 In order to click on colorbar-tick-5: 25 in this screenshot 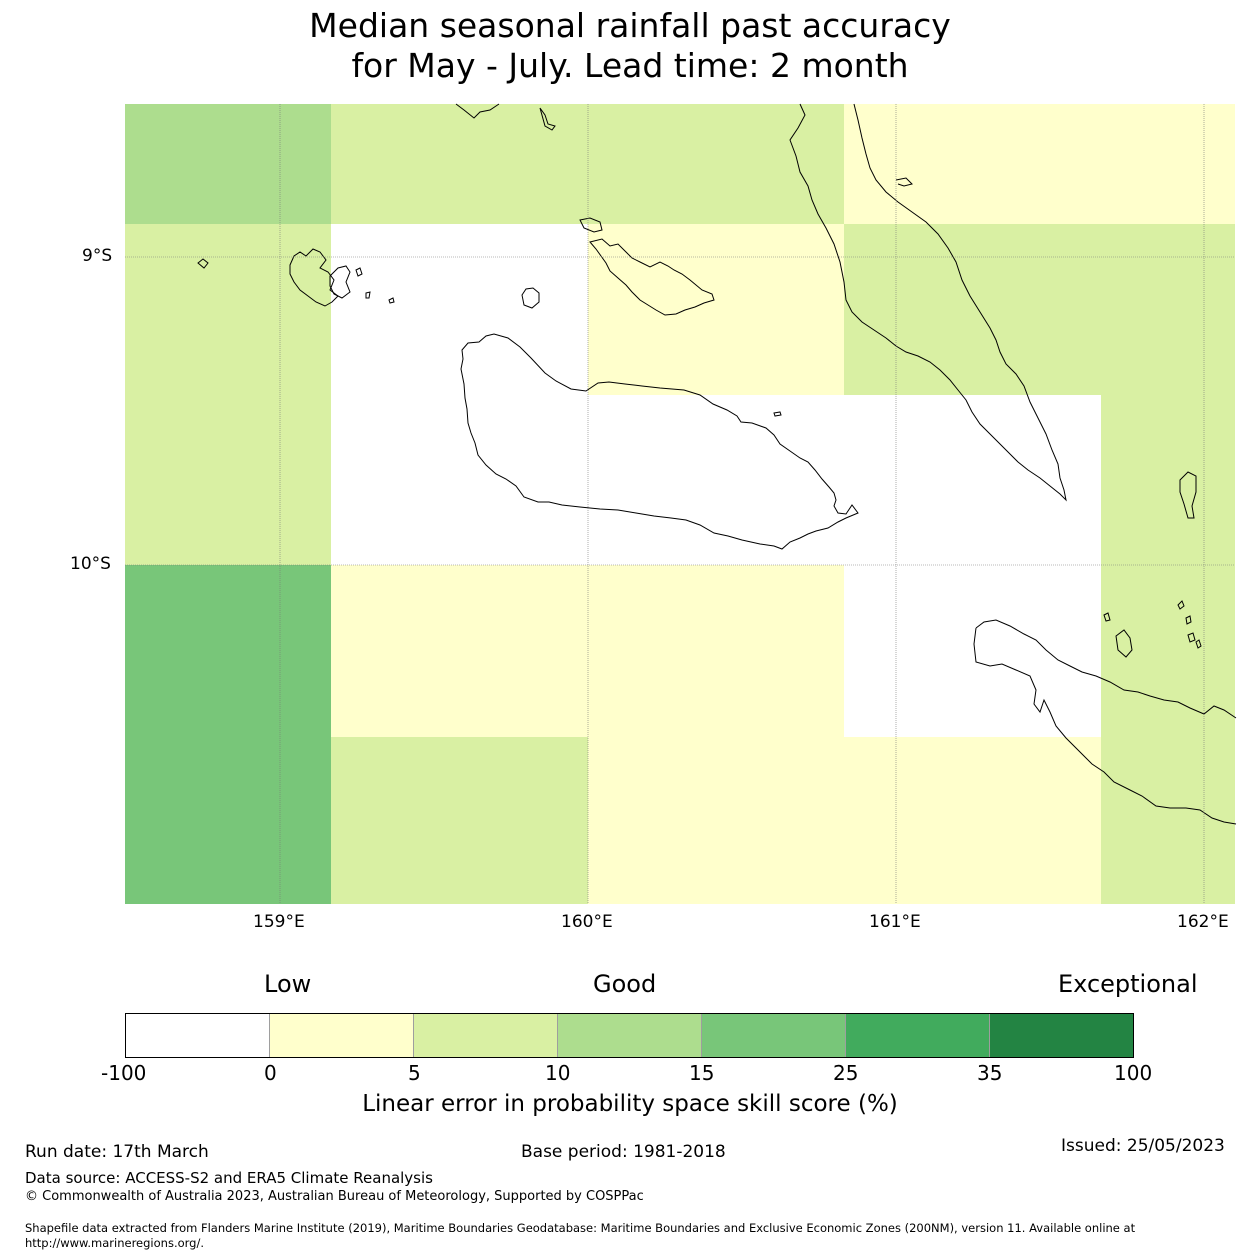, I will do `click(846, 1073)`.